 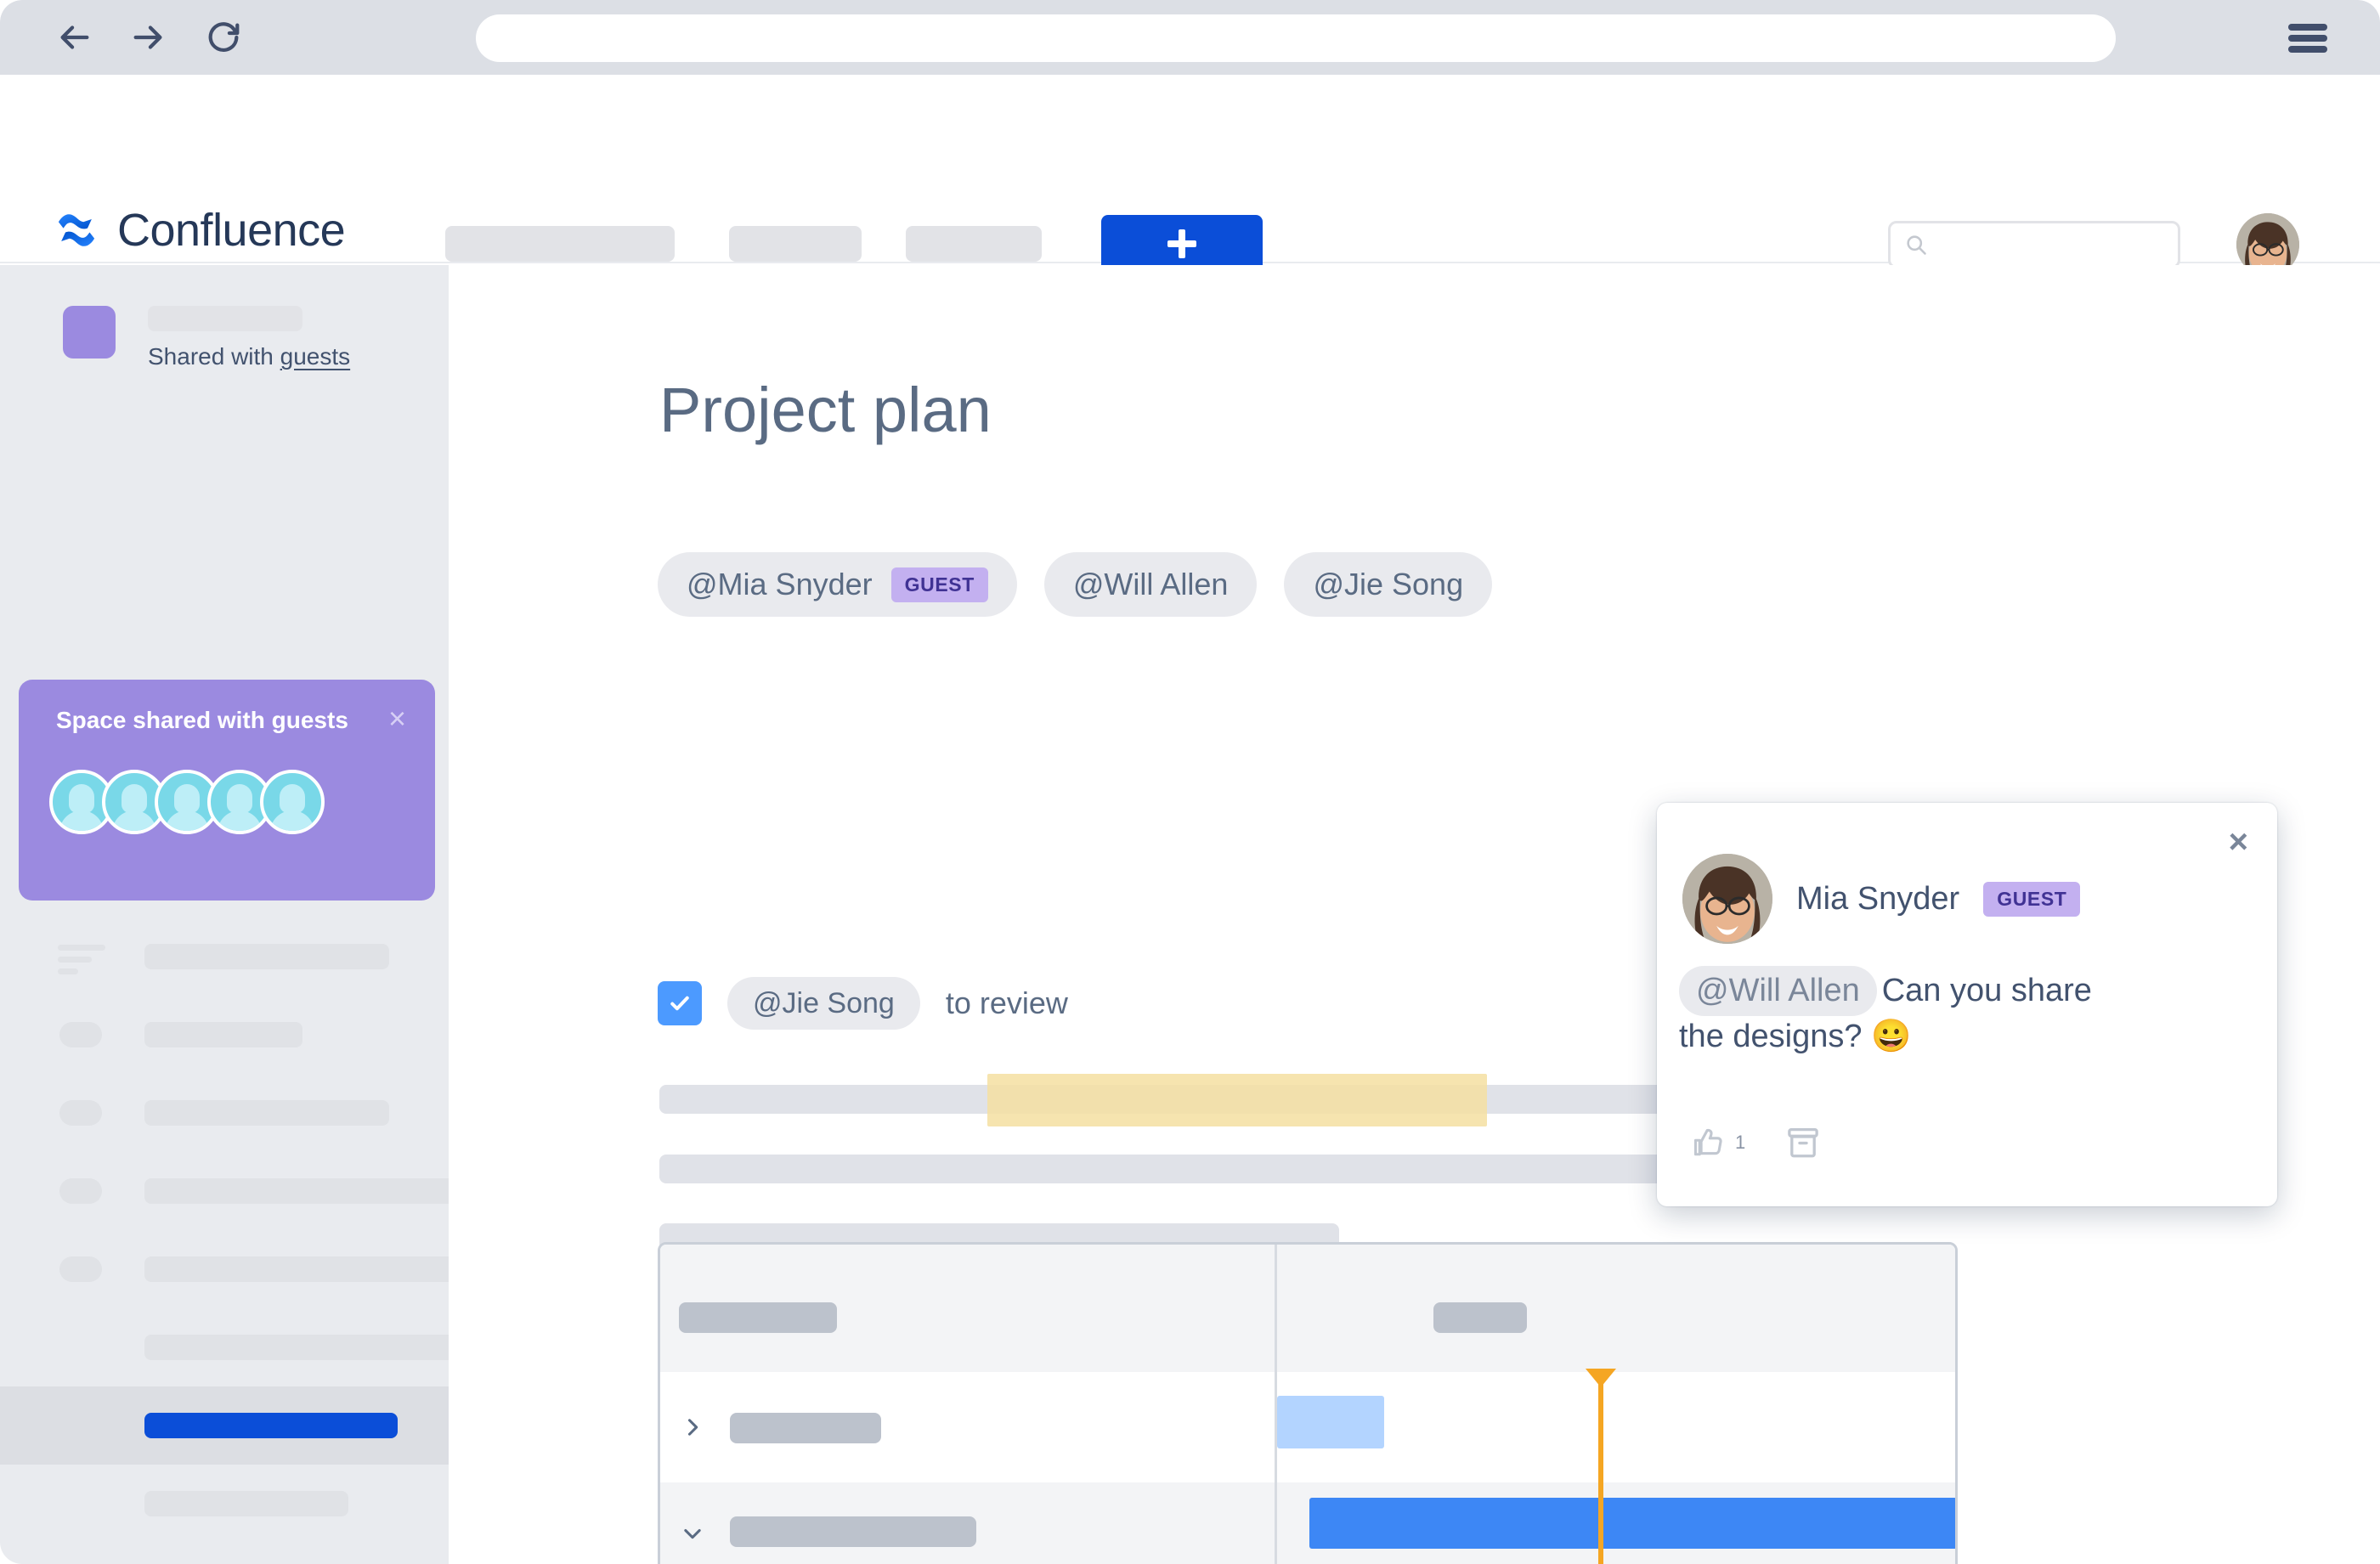 What do you see at coordinates (1776, 1036) in the screenshot?
I see `comment-text-part2: the designs?` at bounding box center [1776, 1036].